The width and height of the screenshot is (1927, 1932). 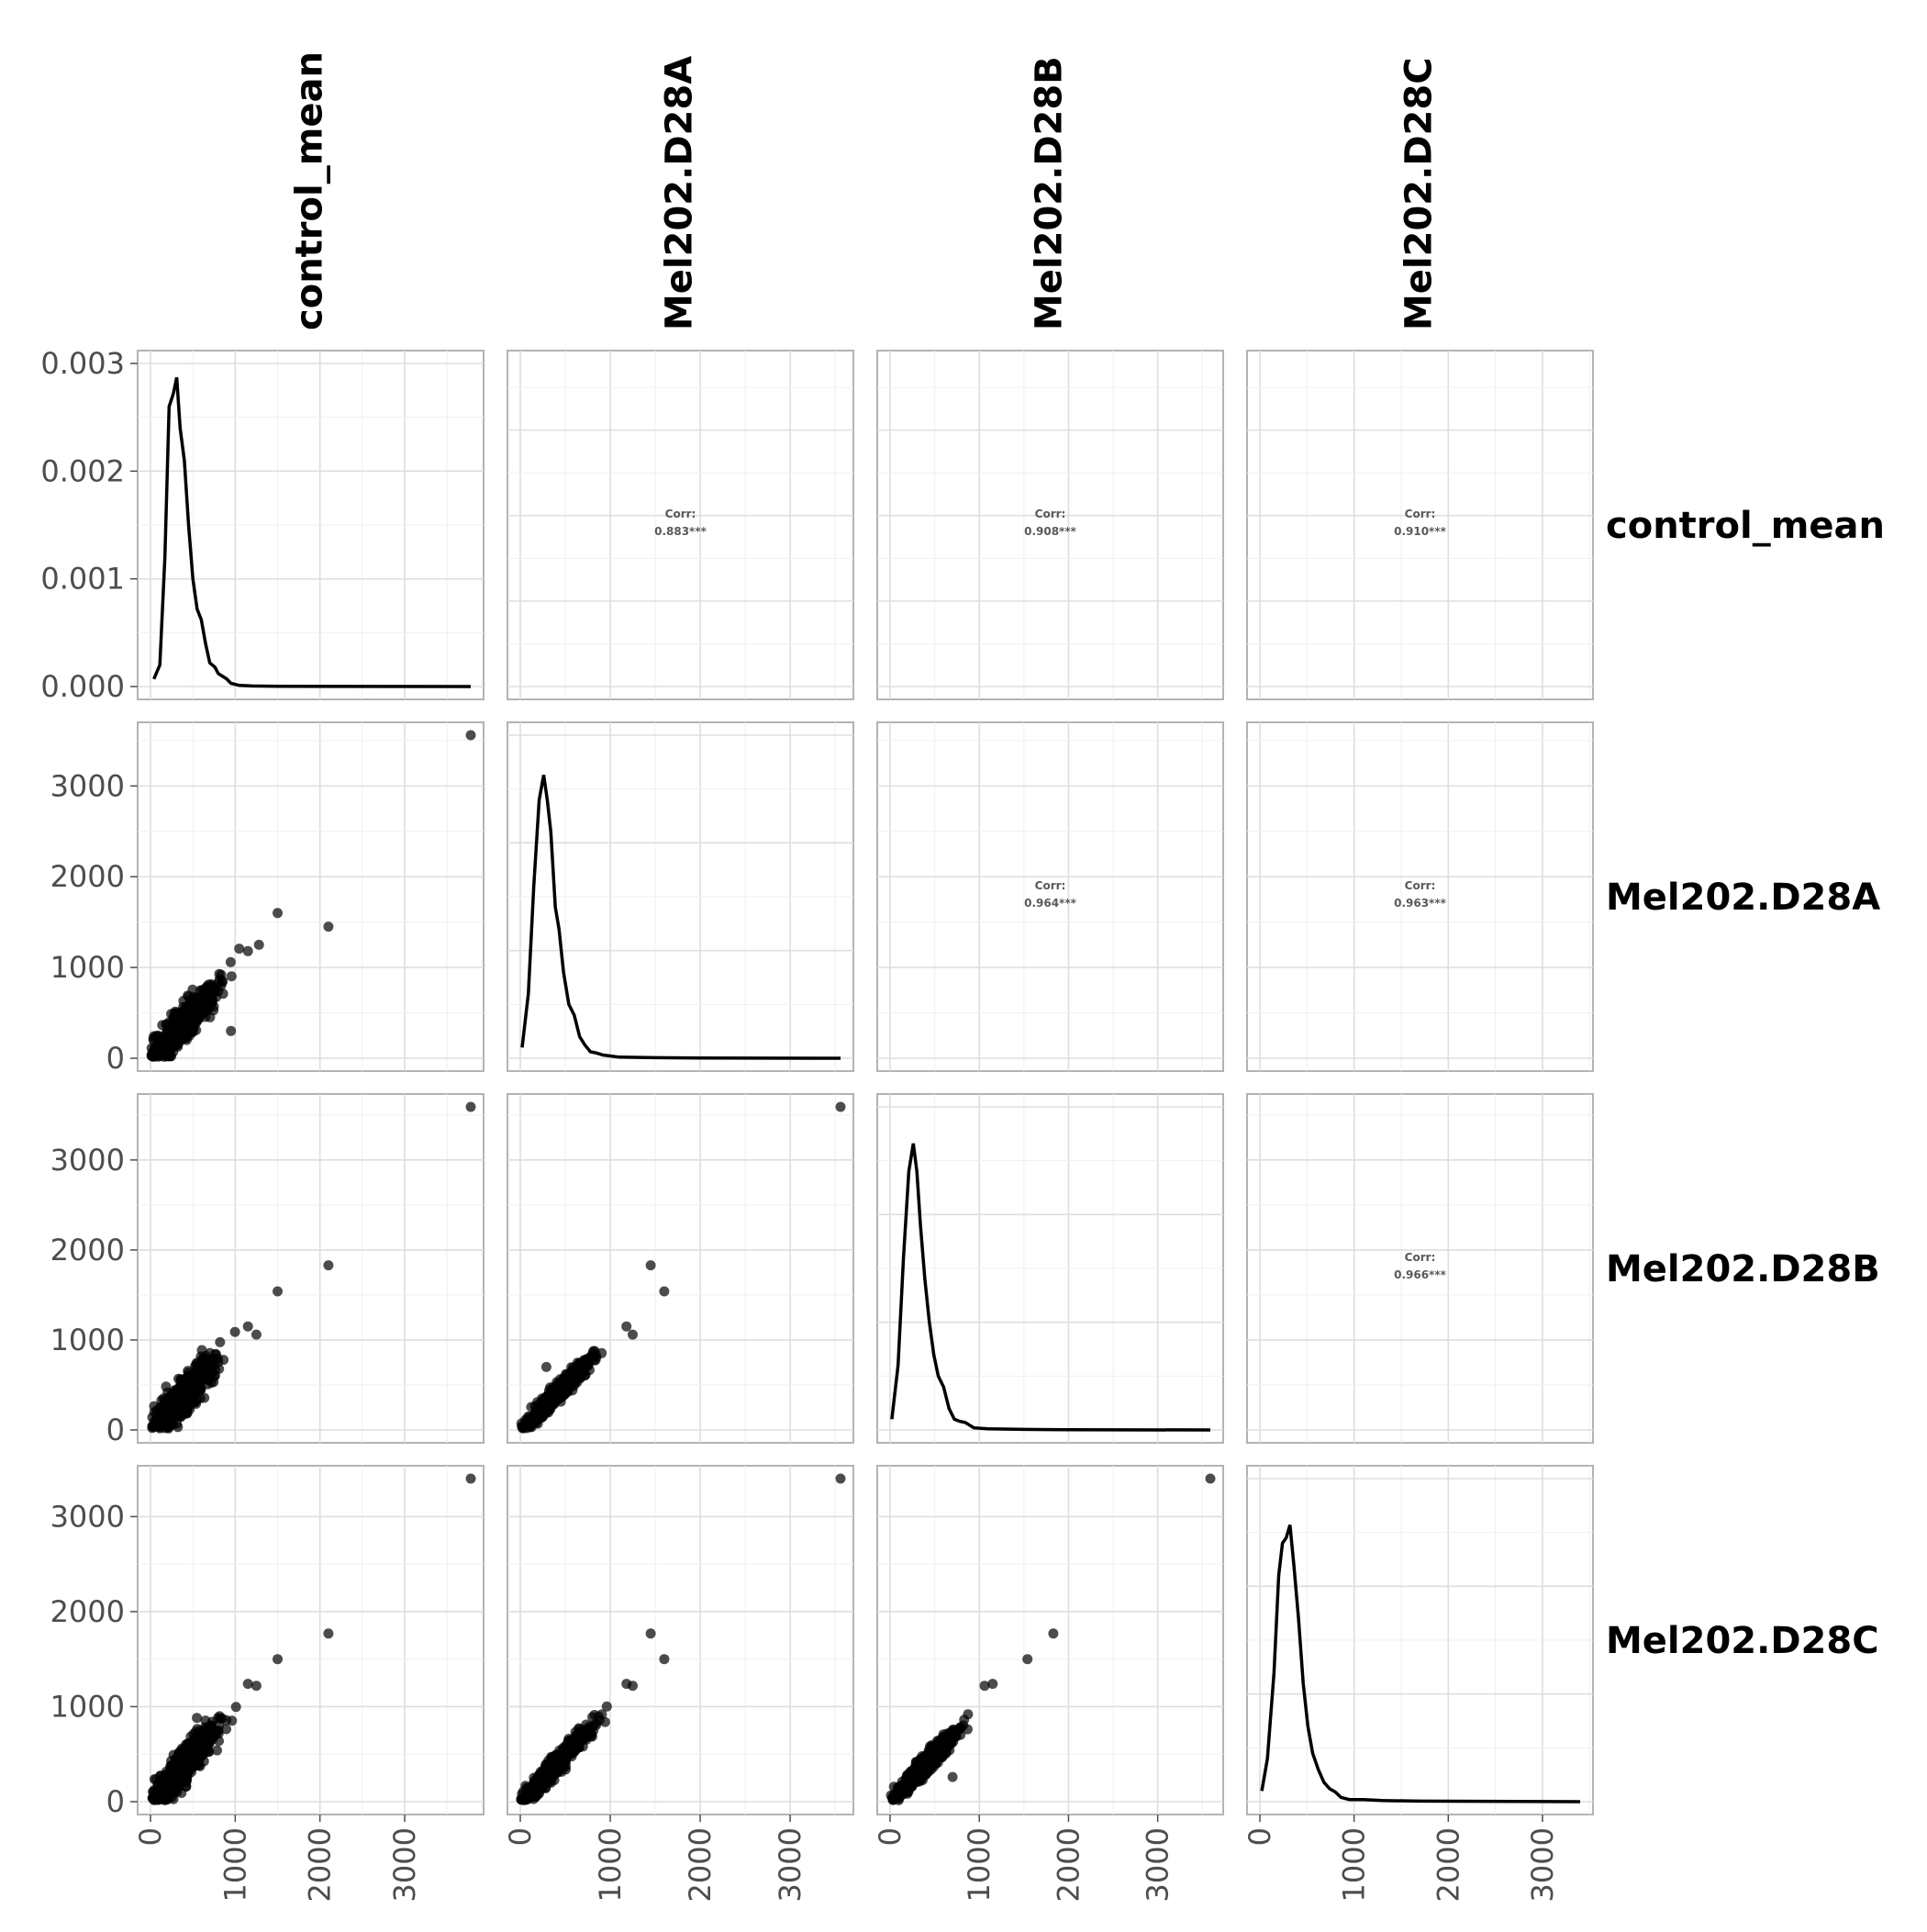 I want to click on panel-control-mean-vs-mel202-d28b: Corr: 0.908***, so click(x=1050, y=525).